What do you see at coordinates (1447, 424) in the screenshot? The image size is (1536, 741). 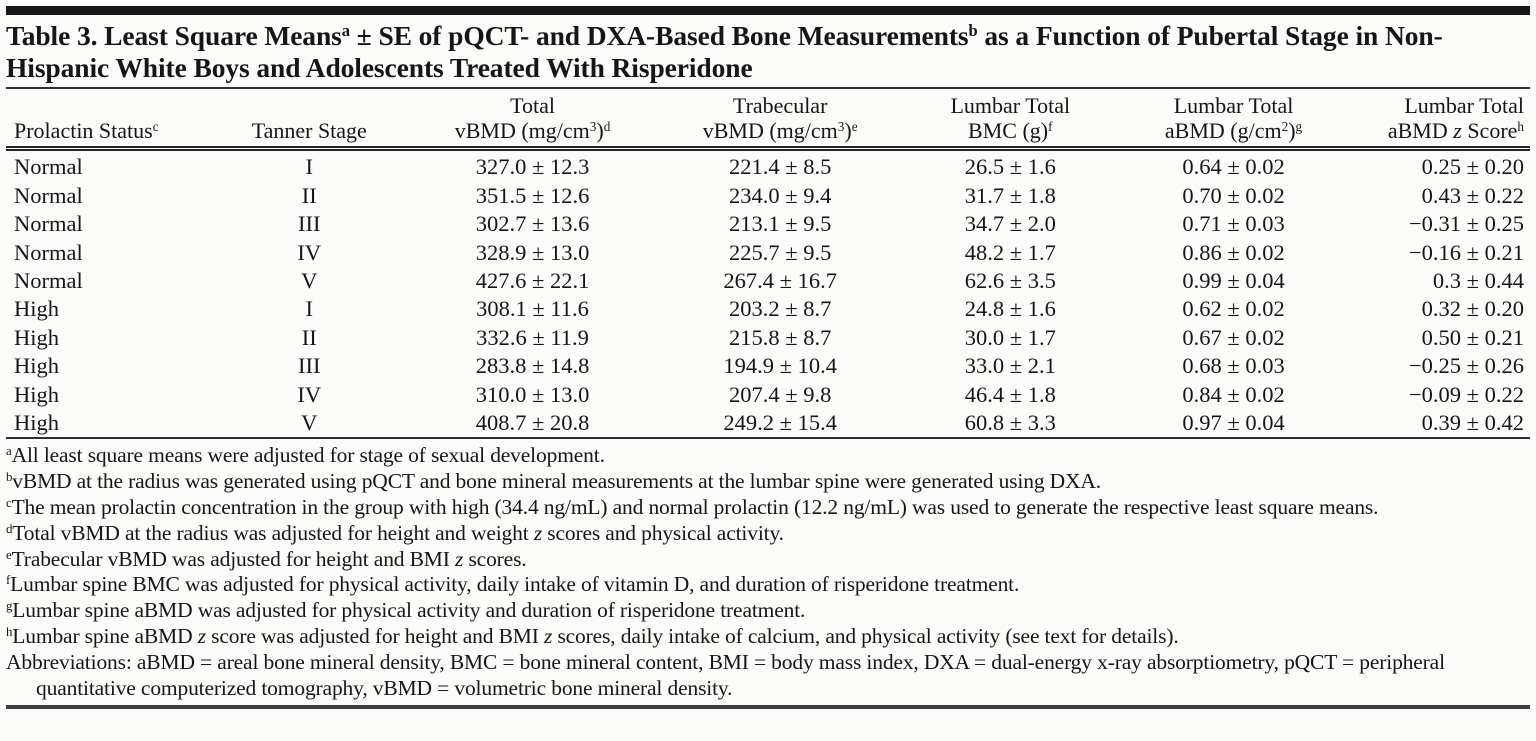 I see `cell-abmd_z: 0.39 ± 0.42` at bounding box center [1447, 424].